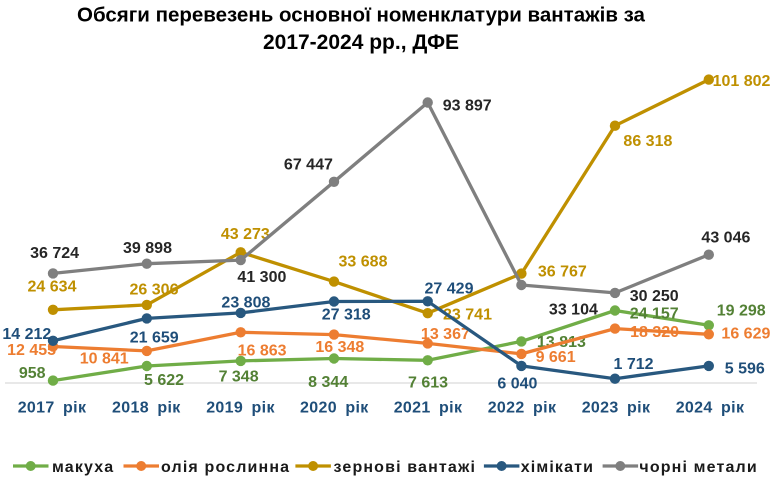  Describe the element at coordinates (52, 408) in the screenshot. I see `svg-text: 2017 рік` at that location.